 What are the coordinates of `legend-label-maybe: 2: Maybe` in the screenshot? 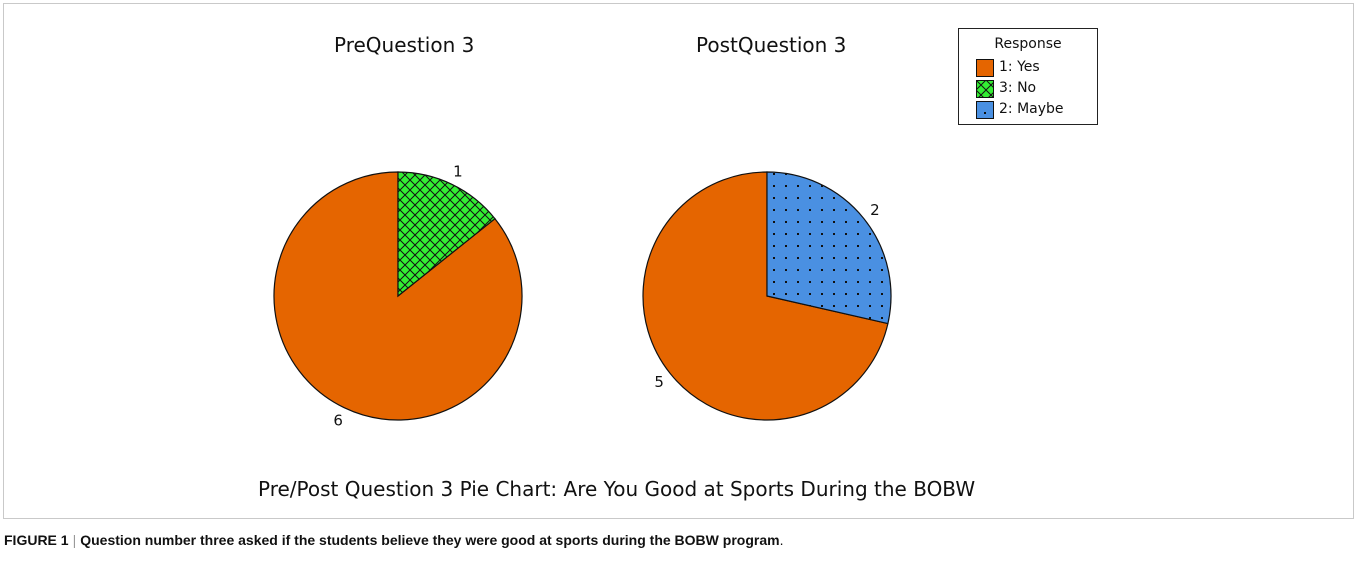 It's located at (1031, 109).